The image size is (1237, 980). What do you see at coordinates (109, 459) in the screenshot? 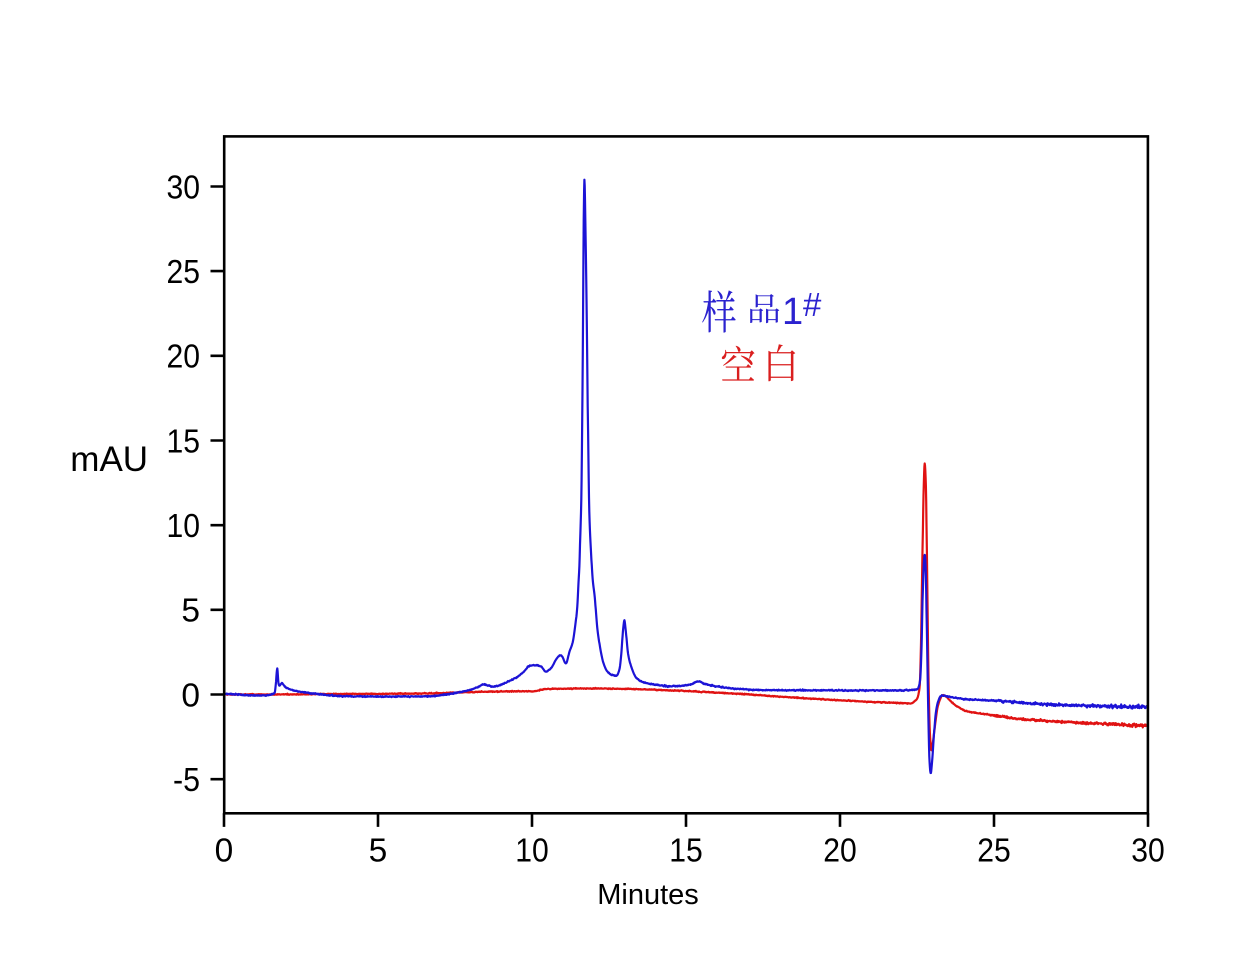
I see `svg-text: mAU` at bounding box center [109, 459].